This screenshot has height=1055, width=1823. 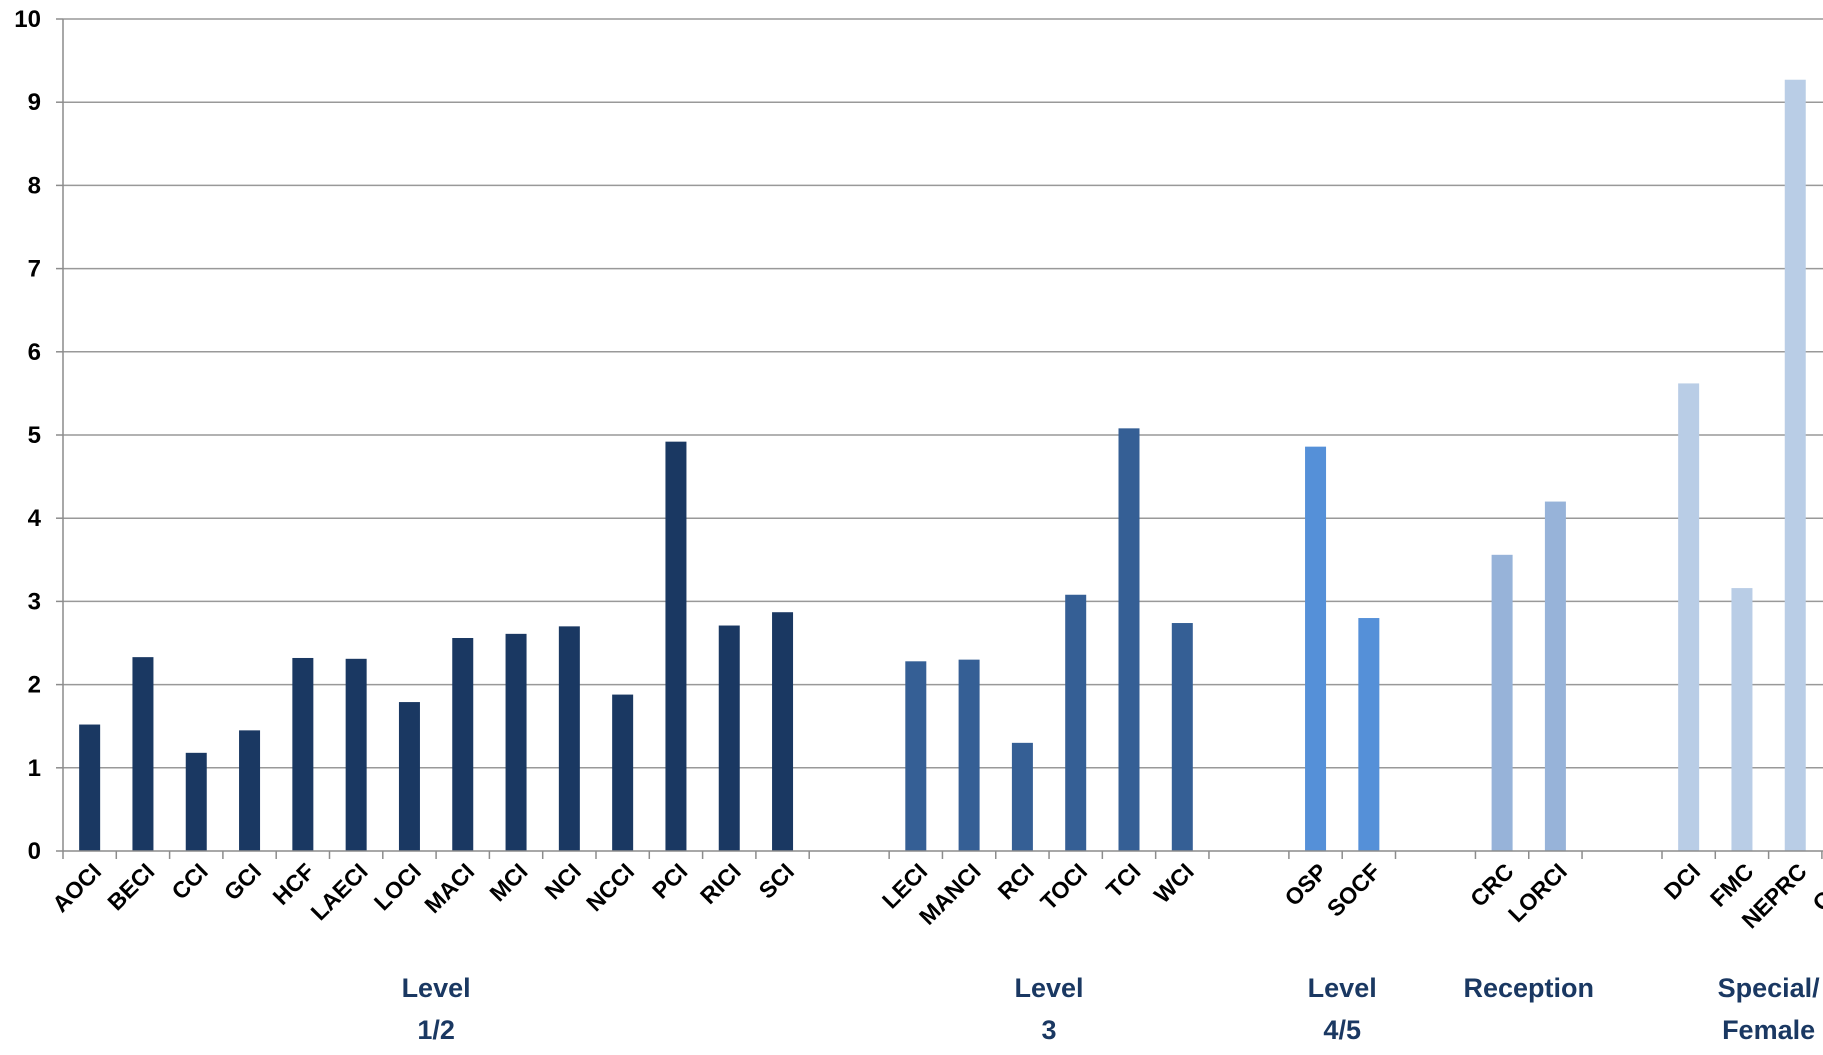 What do you see at coordinates (436, 1009) in the screenshot?
I see `group-label: Level 1/2` at bounding box center [436, 1009].